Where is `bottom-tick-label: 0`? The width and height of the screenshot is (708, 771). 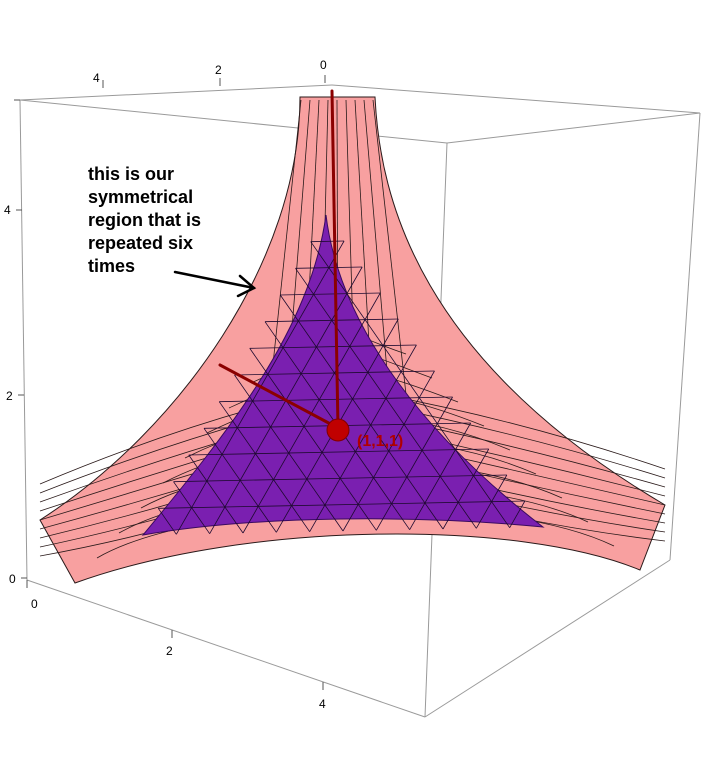 bottom-tick-label: 0 is located at coordinates (34, 604).